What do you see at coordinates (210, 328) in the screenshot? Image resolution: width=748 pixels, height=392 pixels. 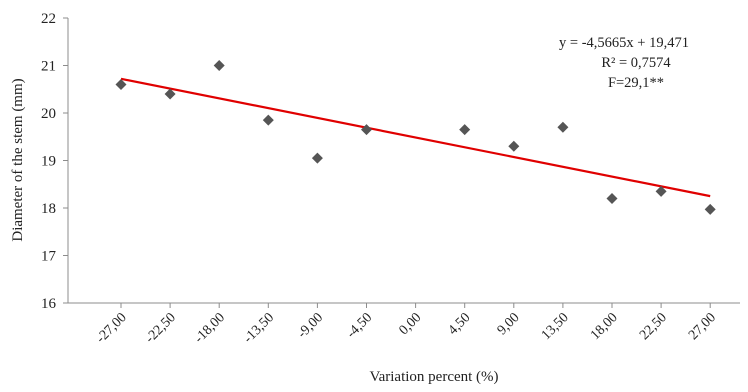 I see `x-tick-label: -18,00` at bounding box center [210, 328].